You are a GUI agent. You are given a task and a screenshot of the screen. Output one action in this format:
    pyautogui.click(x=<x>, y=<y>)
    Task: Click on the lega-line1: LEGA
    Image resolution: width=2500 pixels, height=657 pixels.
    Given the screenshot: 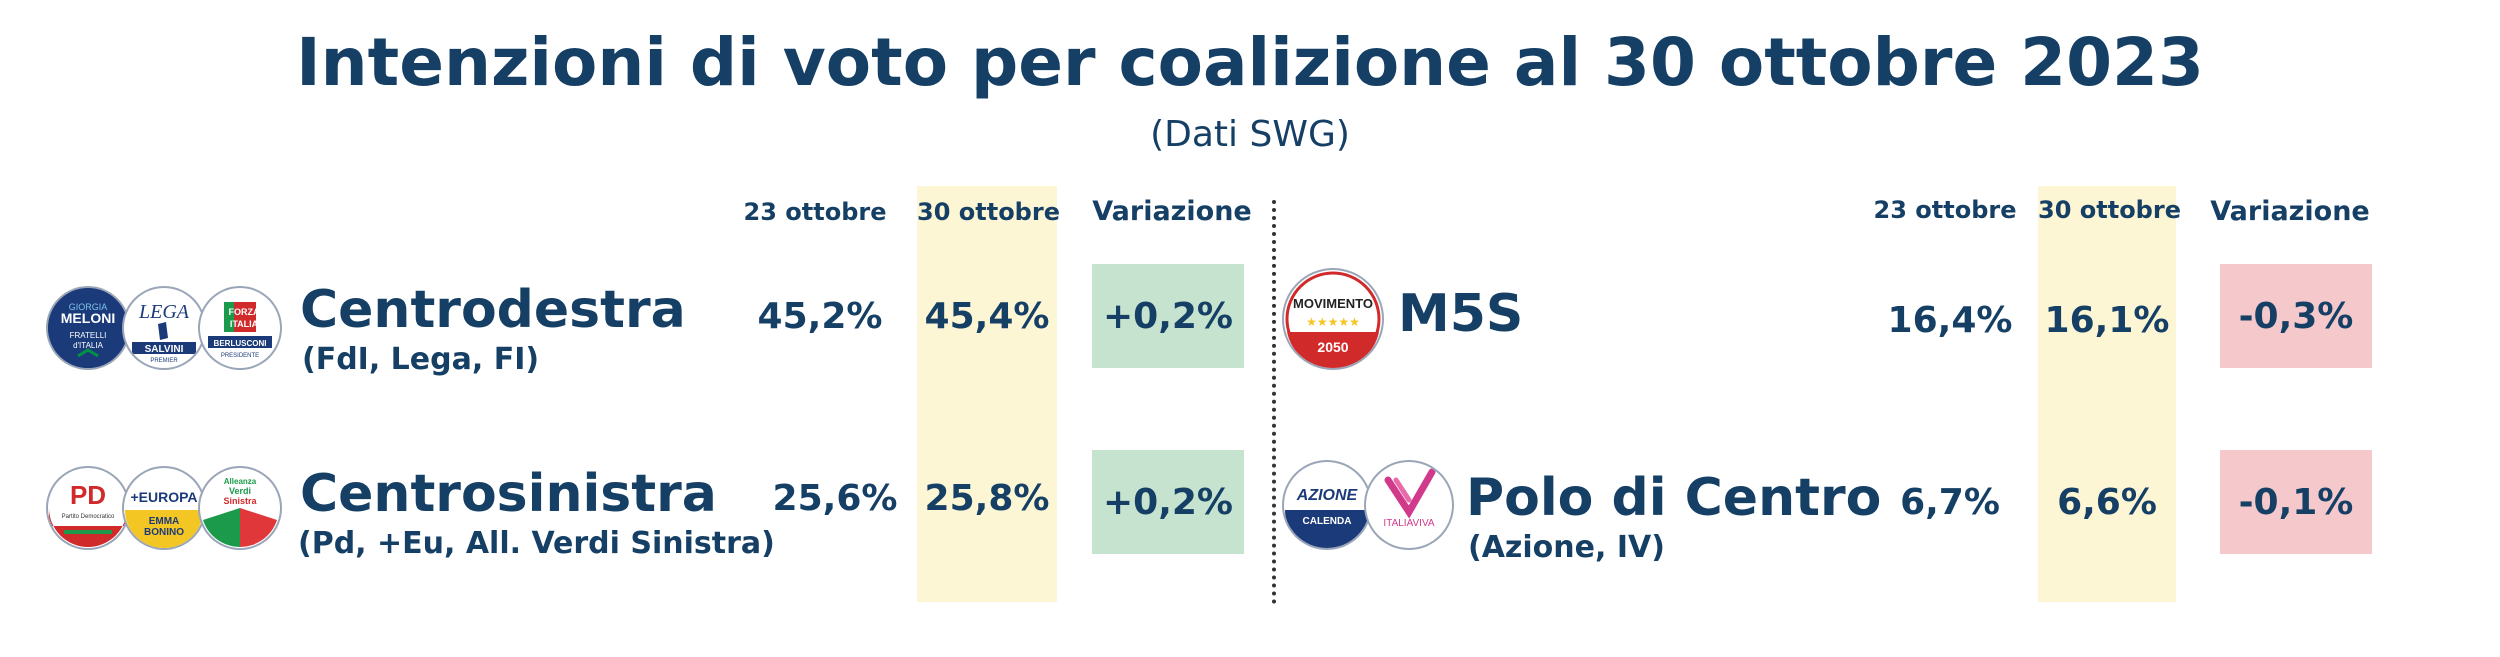 What is the action you would take?
    pyautogui.click(x=164, y=312)
    